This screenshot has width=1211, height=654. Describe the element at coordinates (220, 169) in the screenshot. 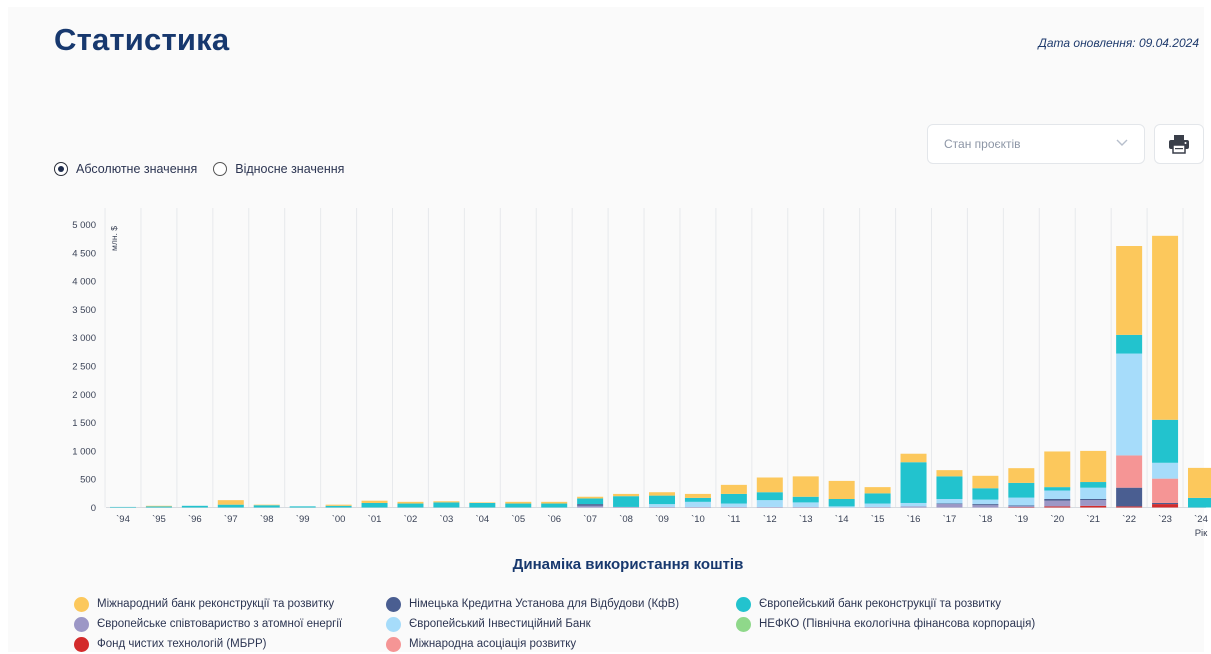

I see `radio-unchecked-icon` at that location.